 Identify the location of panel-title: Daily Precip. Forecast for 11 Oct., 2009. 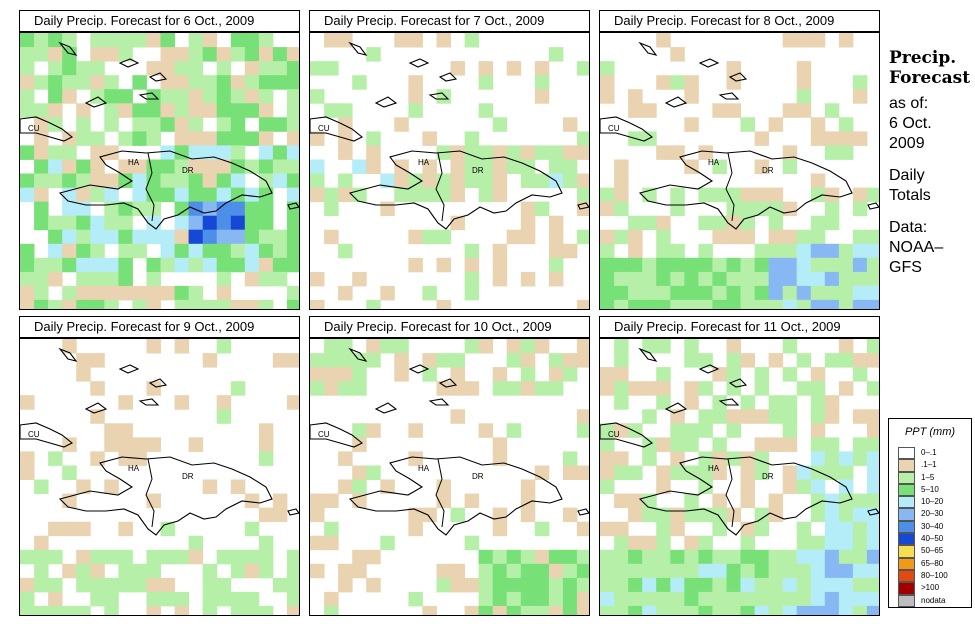
(739, 327).